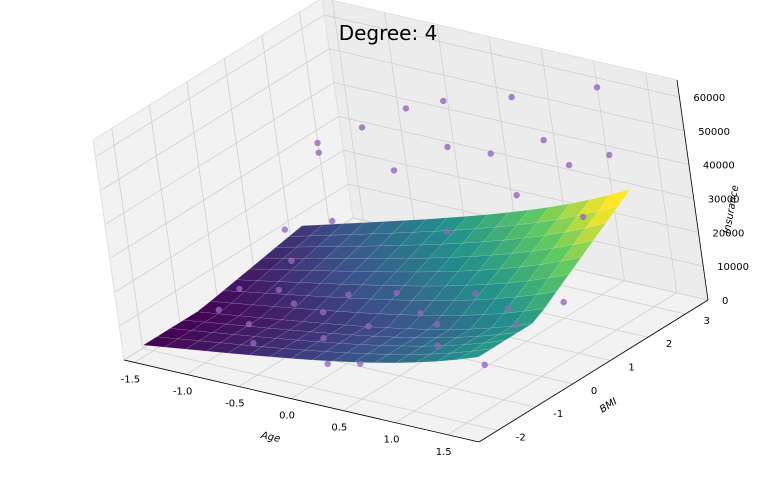 This screenshot has height=483, width=775. Describe the element at coordinates (392, 440) in the screenshot. I see `x-tick-label: 1.0` at that location.